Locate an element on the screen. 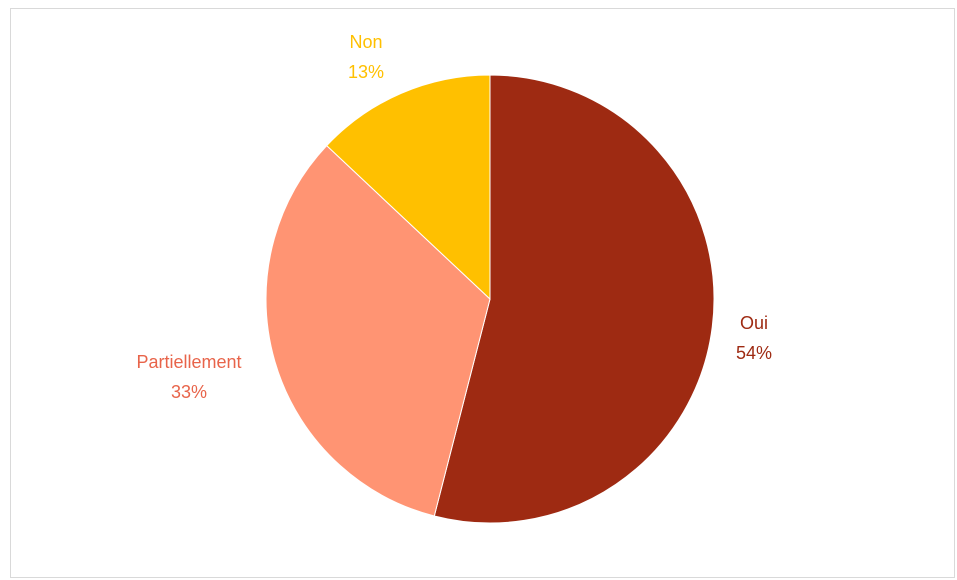 Image resolution: width=957 pixels, height=580 pixels. slice-label-oui: Oui is located at coordinates (754, 323).